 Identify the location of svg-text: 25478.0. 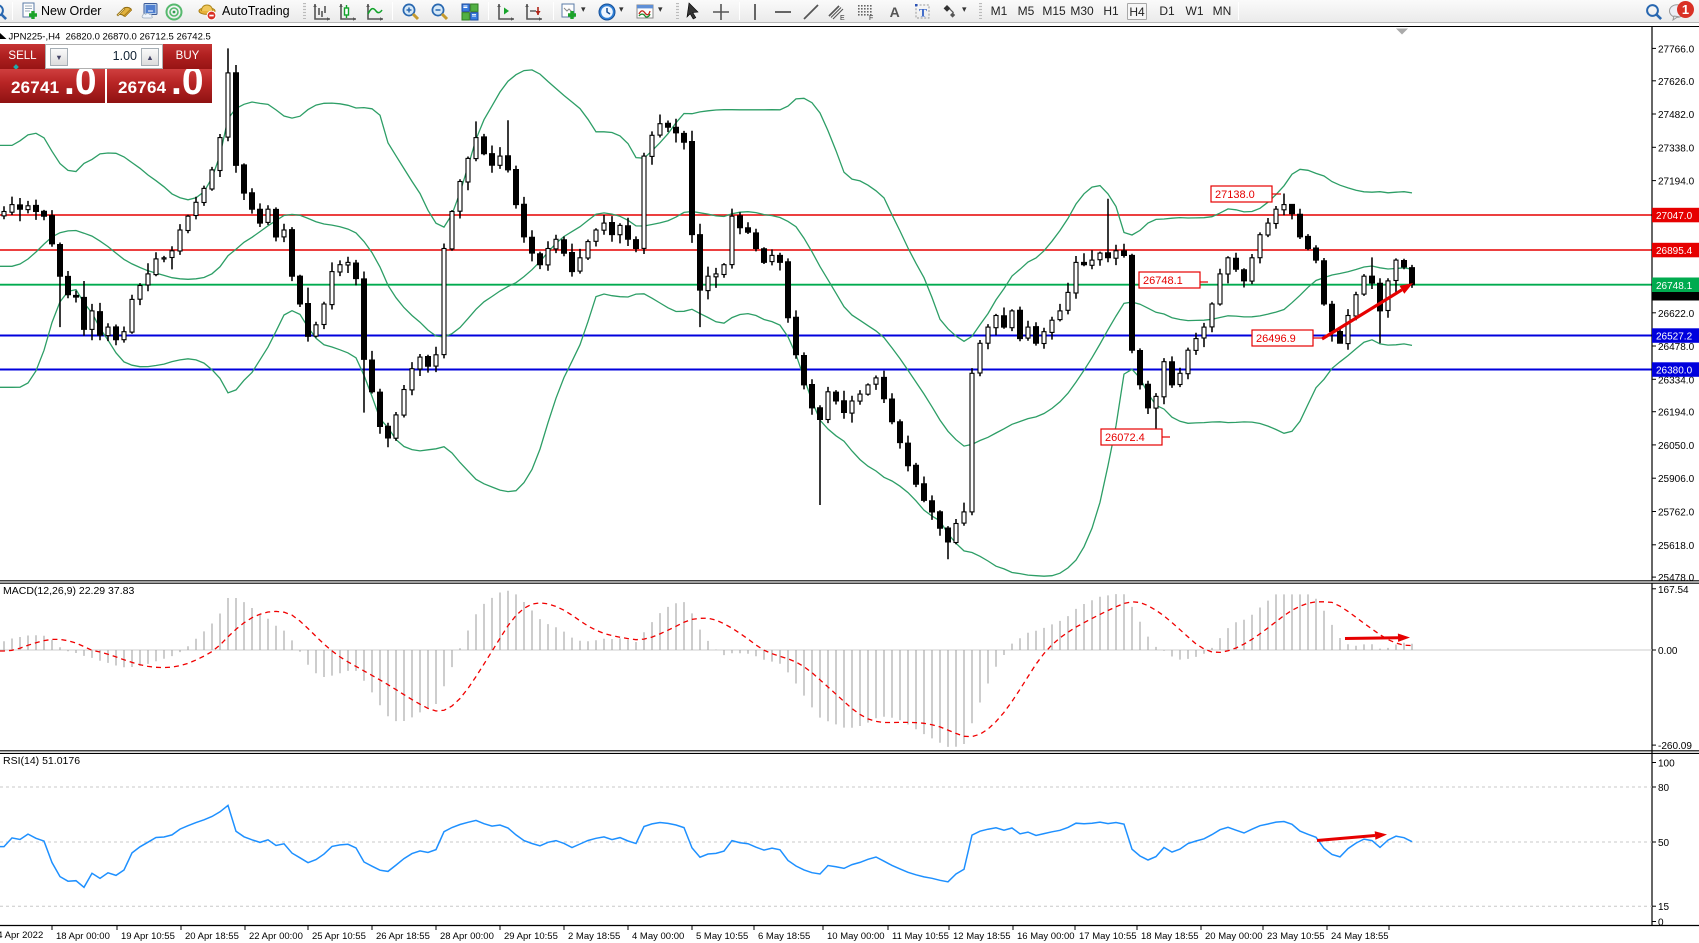
(1676, 578).